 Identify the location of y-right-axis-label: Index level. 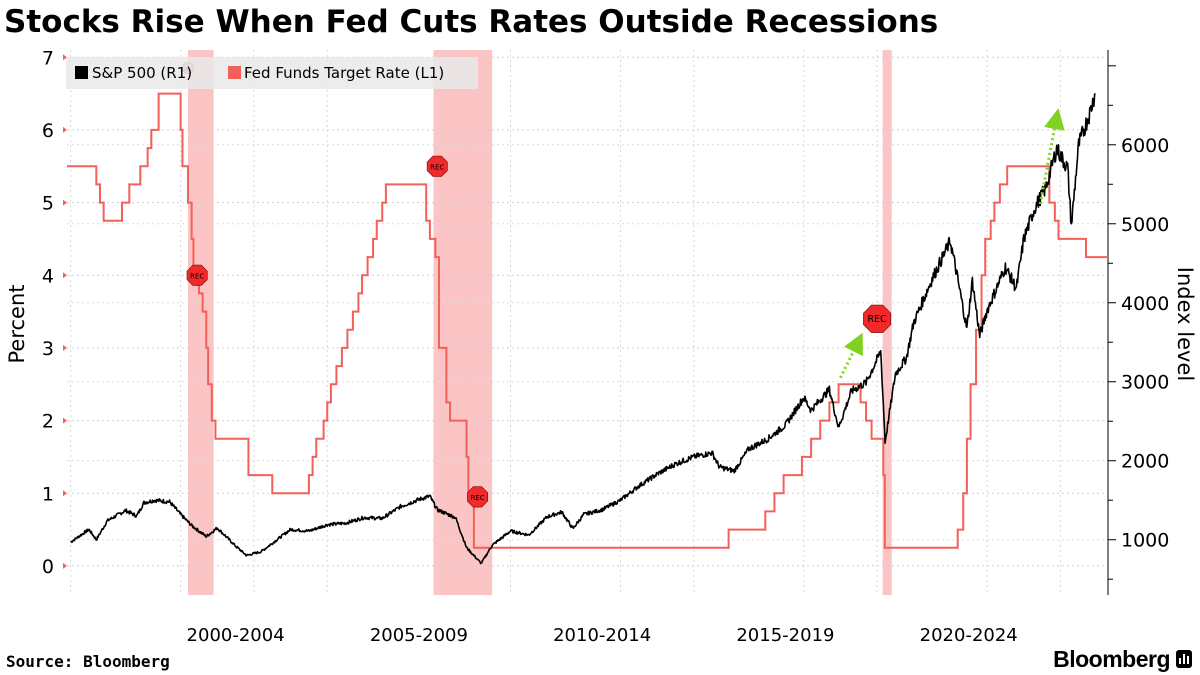
(1185, 324).